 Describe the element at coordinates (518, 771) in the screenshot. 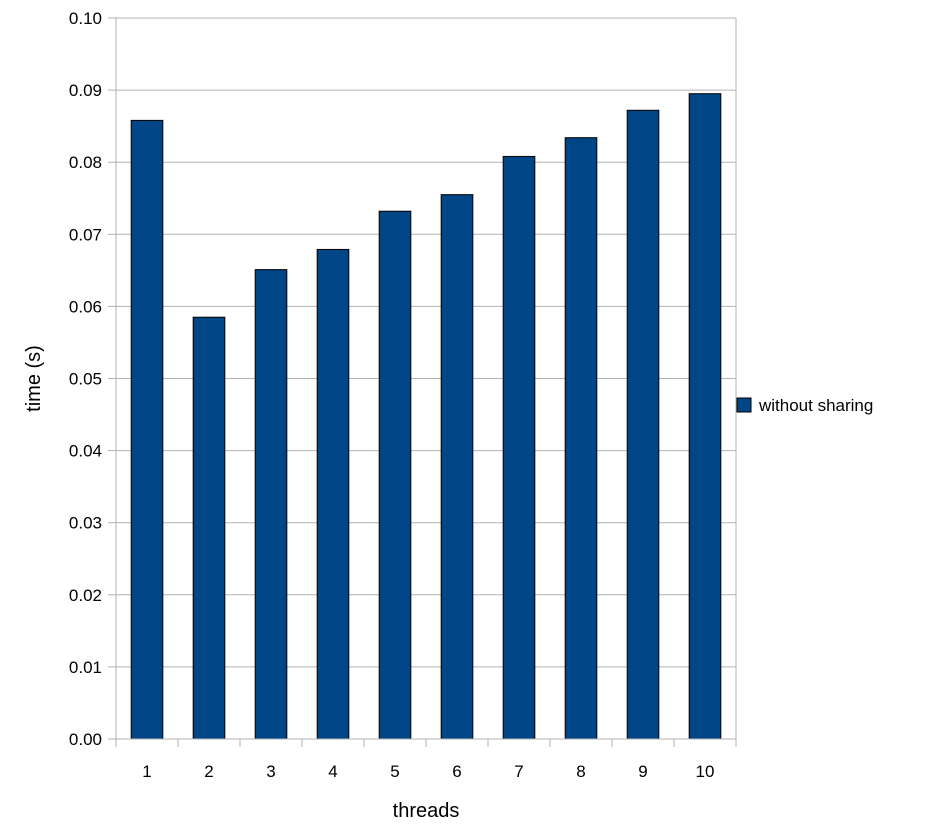

I see `x-tick-label: 7` at that location.